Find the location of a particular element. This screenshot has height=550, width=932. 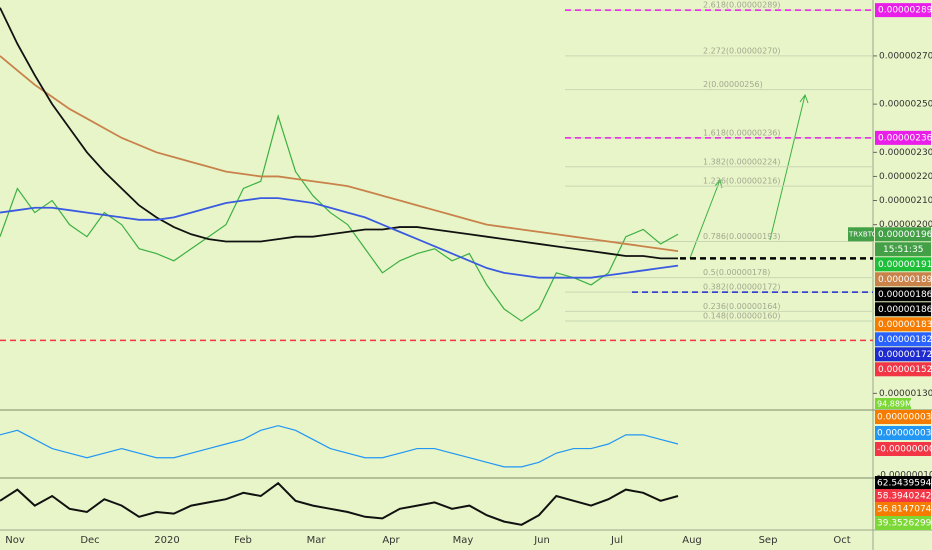

y-tick-label: 0.00000270 is located at coordinates (905, 56).